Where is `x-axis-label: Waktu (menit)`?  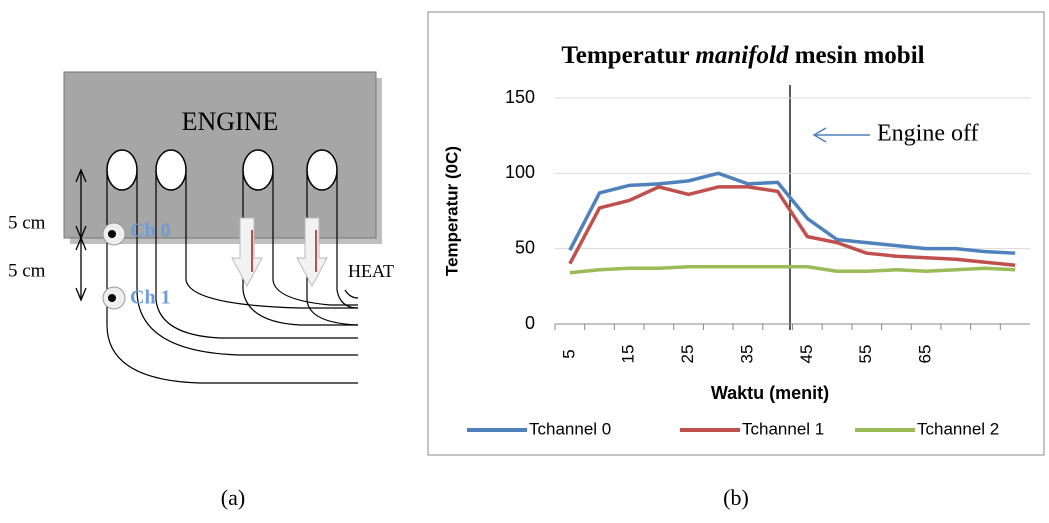
x-axis-label: Waktu (menit) is located at coordinates (770, 393).